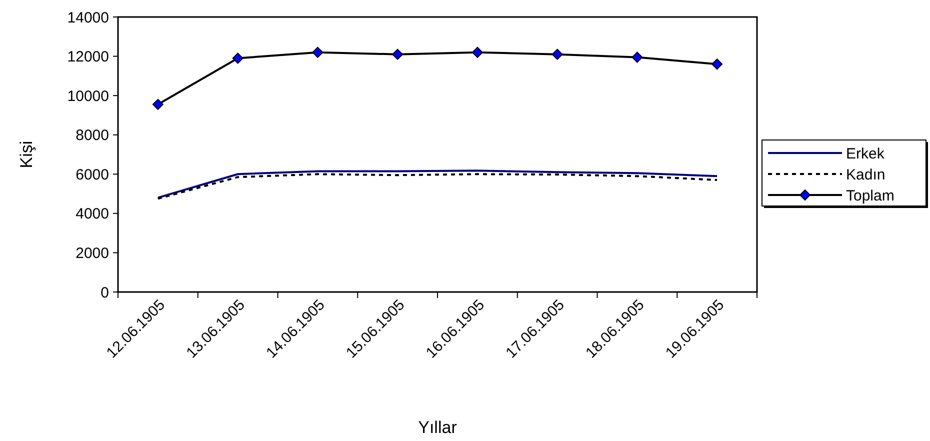 This screenshot has height=441, width=930. Describe the element at coordinates (92, 253) in the screenshot. I see `y-tick-label: 2000` at that location.